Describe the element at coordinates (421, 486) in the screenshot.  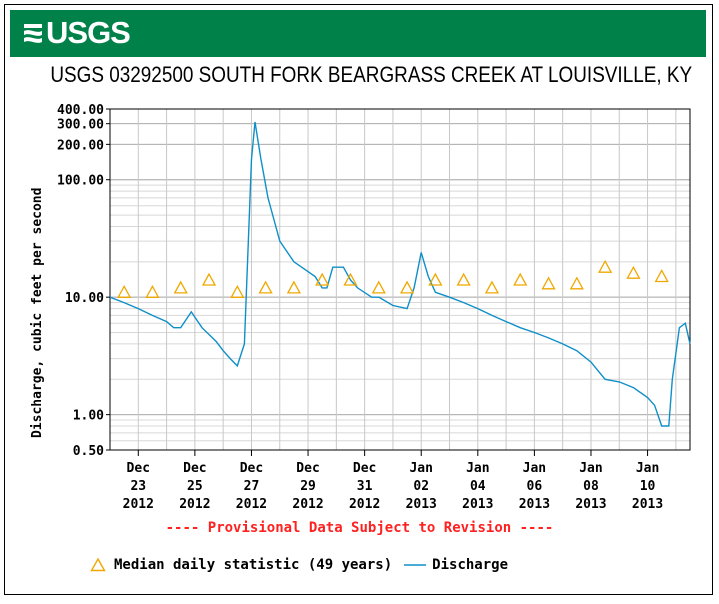
I see `x-tick-label: 02` at that location.